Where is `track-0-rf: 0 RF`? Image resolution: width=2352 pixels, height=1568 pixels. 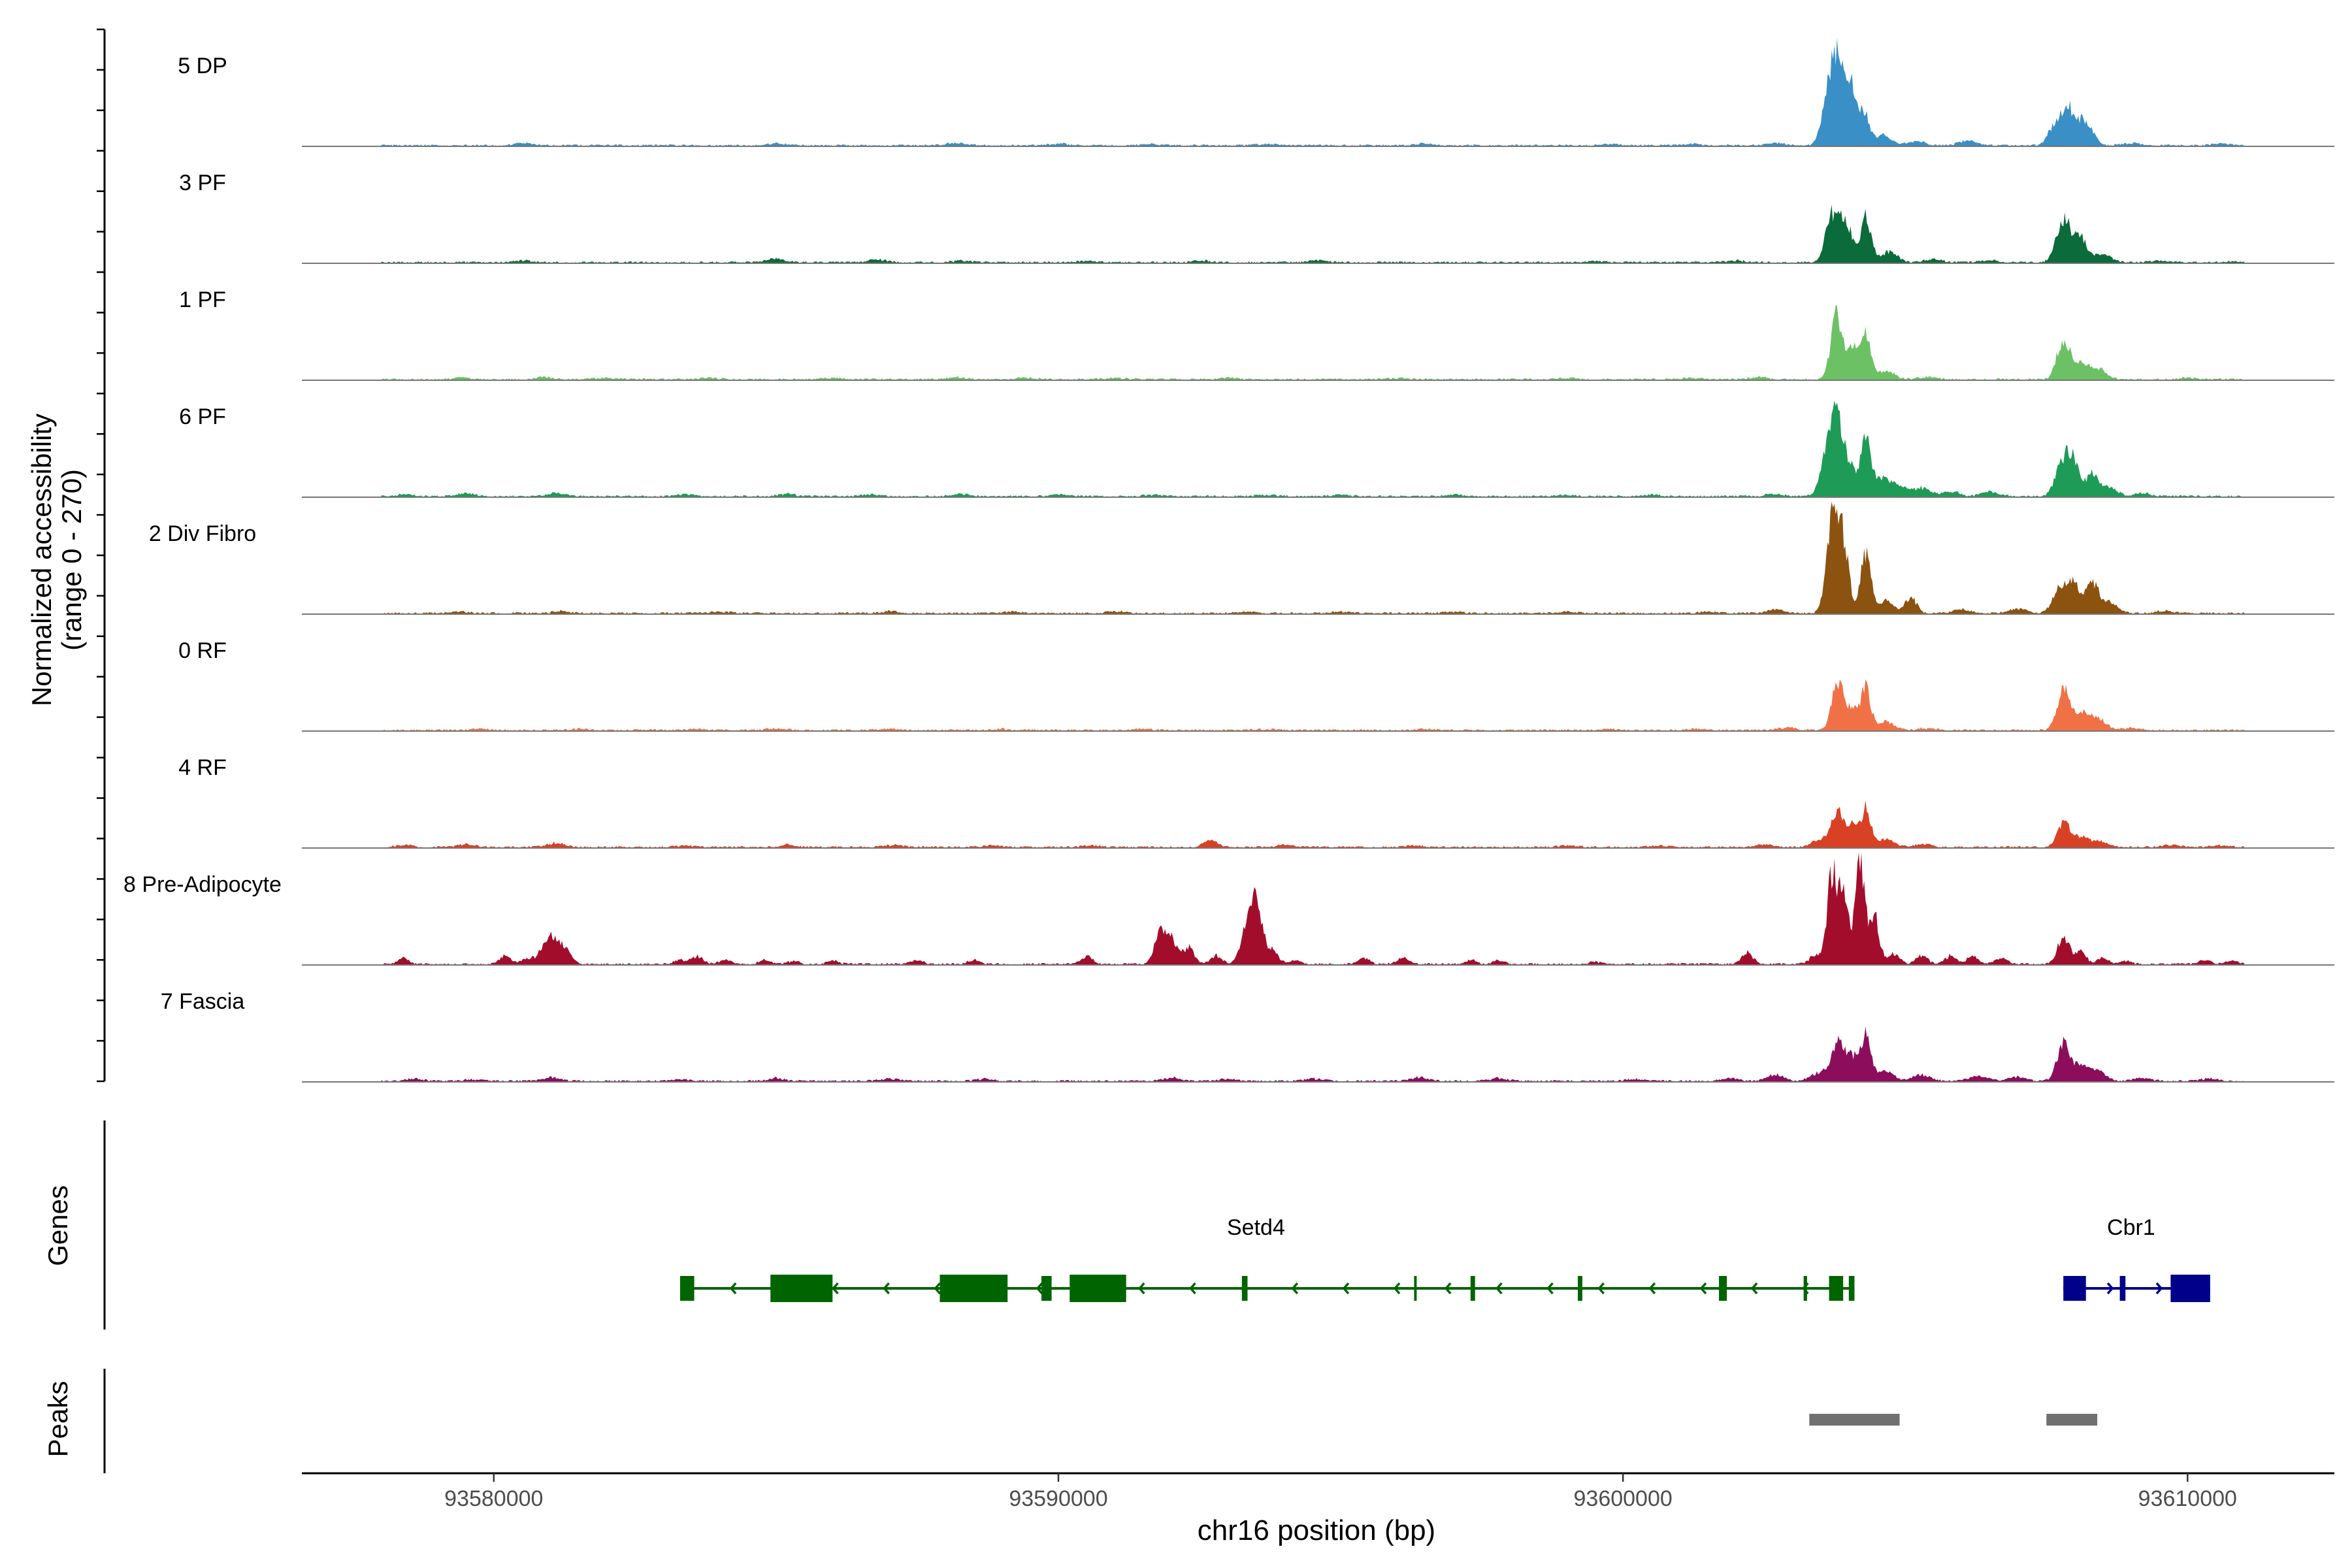 track-0-rf: 0 RF is located at coordinates (1256, 685).